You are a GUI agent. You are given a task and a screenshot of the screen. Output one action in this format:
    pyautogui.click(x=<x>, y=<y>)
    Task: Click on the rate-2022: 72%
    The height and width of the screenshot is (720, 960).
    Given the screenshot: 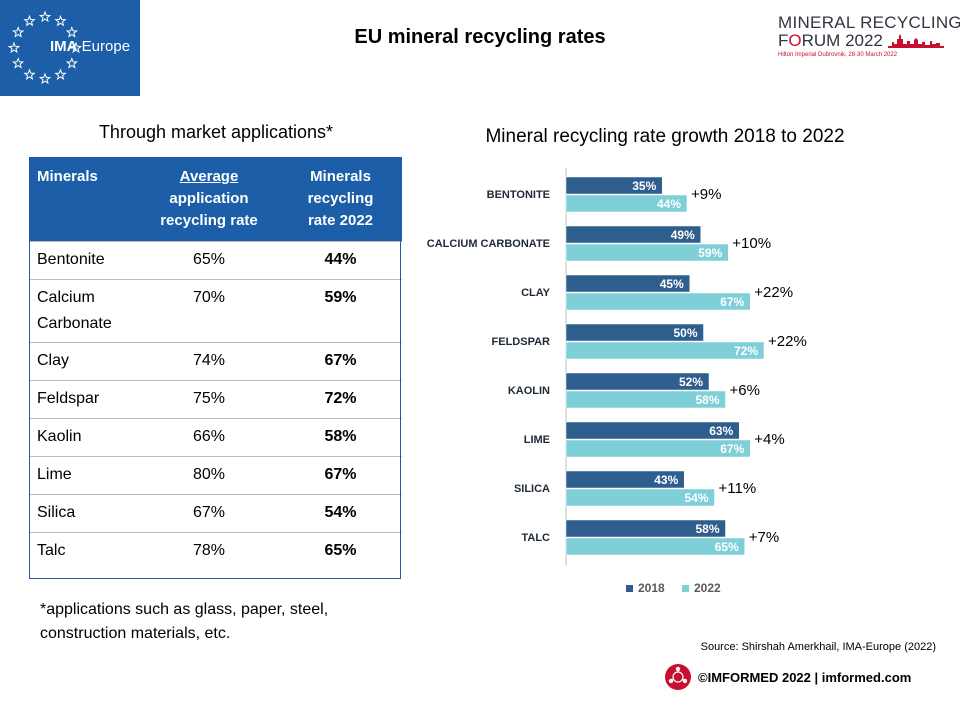 What is the action you would take?
    pyautogui.click(x=340, y=399)
    